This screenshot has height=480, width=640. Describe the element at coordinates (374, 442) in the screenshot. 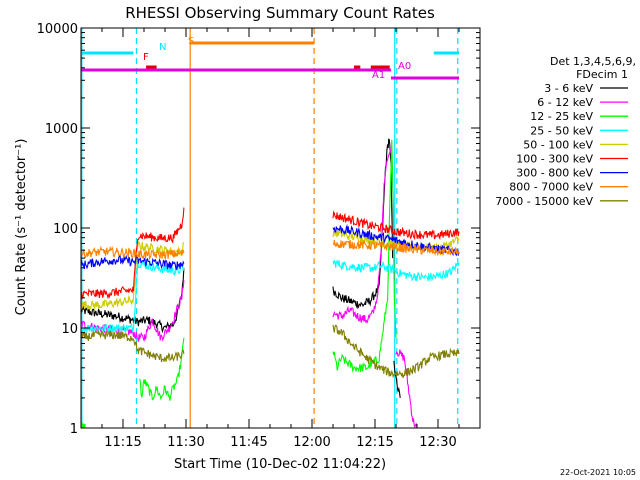

I see `x-tick-label-4: 12:15` at that location.